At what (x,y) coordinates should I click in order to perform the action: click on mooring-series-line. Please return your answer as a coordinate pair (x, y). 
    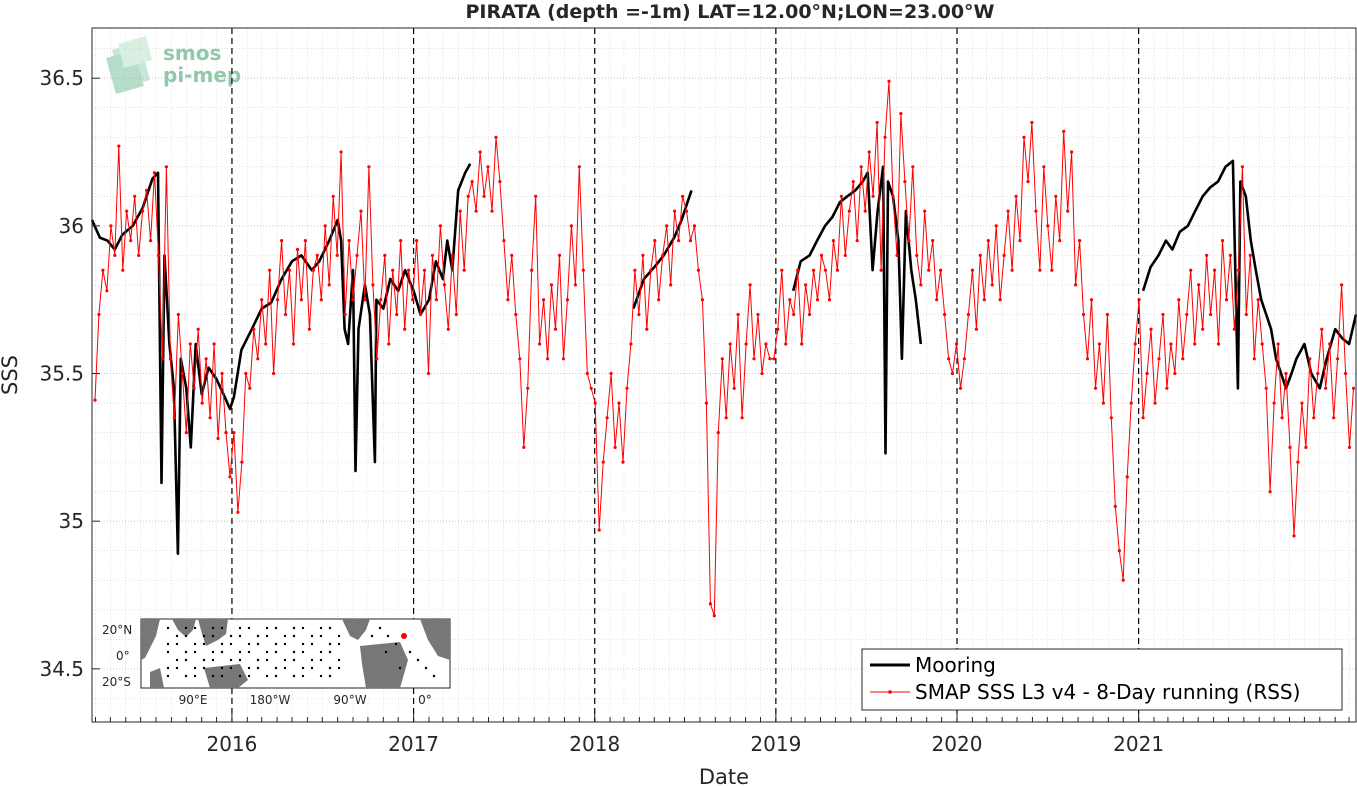
    Looking at the image, I should click on (857, 310).